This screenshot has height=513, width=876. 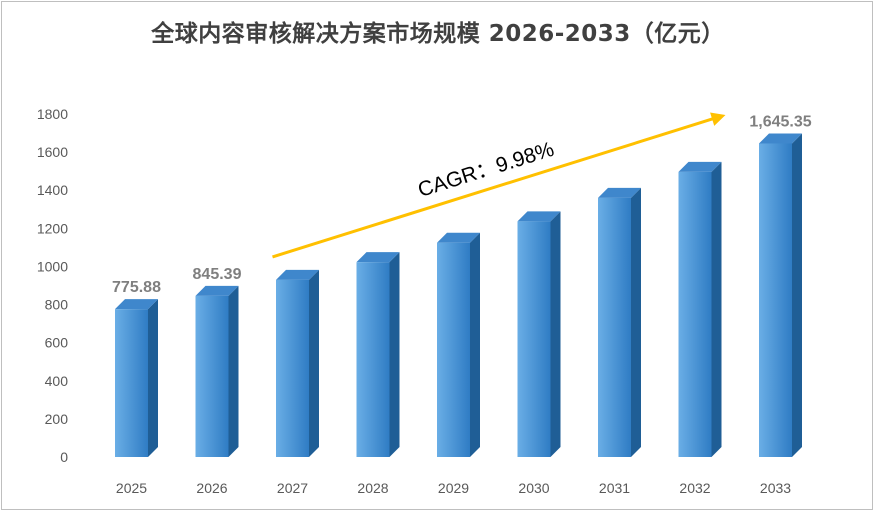 What do you see at coordinates (486, 170) in the screenshot?
I see `cagr-label: CAGR：9.98%` at bounding box center [486, 170].